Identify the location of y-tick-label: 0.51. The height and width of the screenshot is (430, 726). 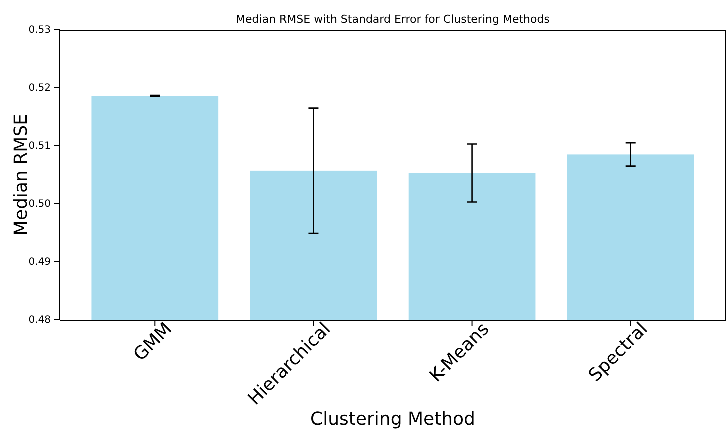
(39, 146).